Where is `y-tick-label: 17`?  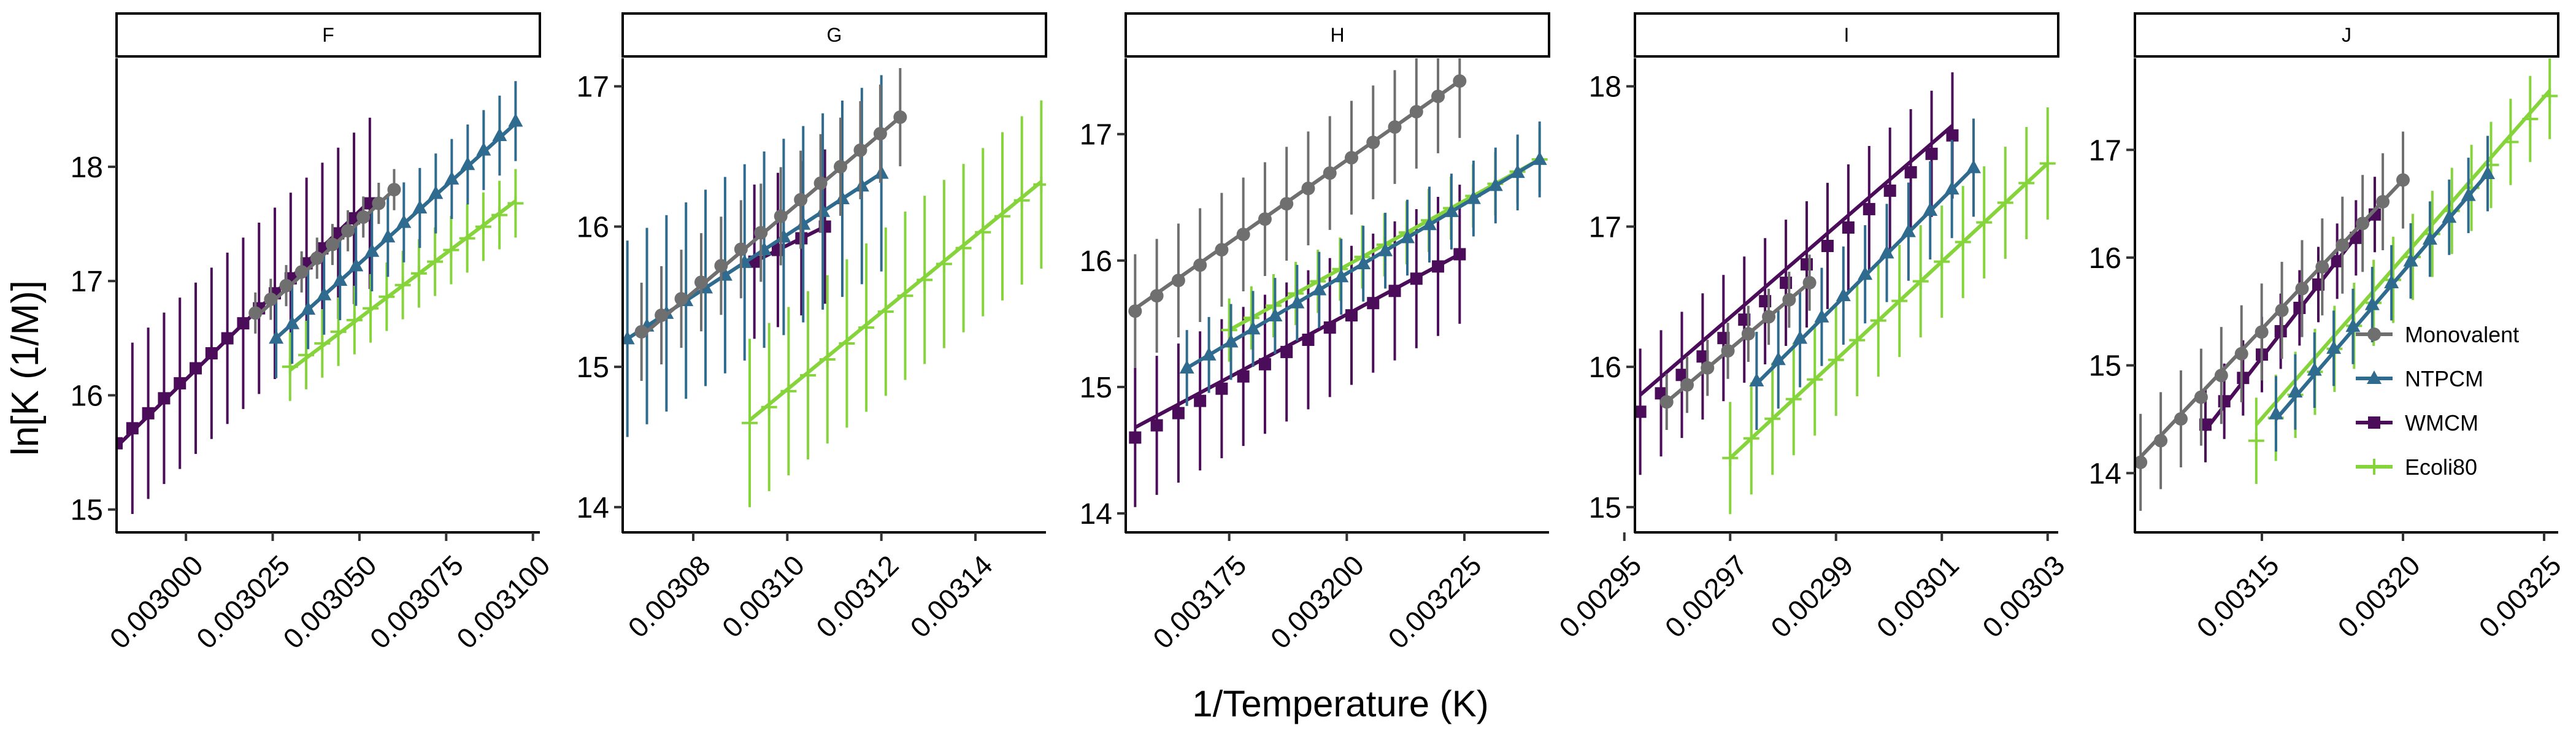
y-tick-label: 17 is located at coordinates (2105, 150).